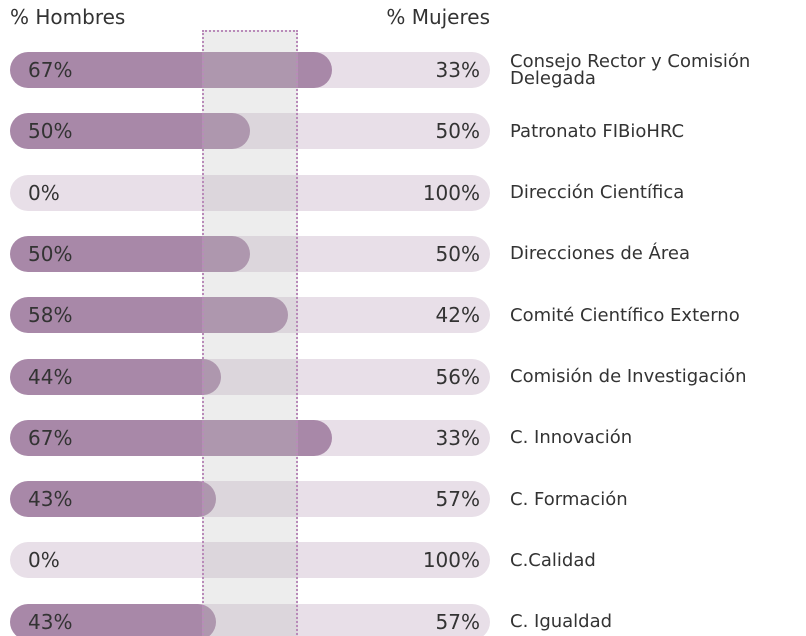 The width and height of the screenshot is (806, 636). Describe the element at coordinates (600, 254) in the screenshot. I see `category-label: Direcciones de Área` at that location.